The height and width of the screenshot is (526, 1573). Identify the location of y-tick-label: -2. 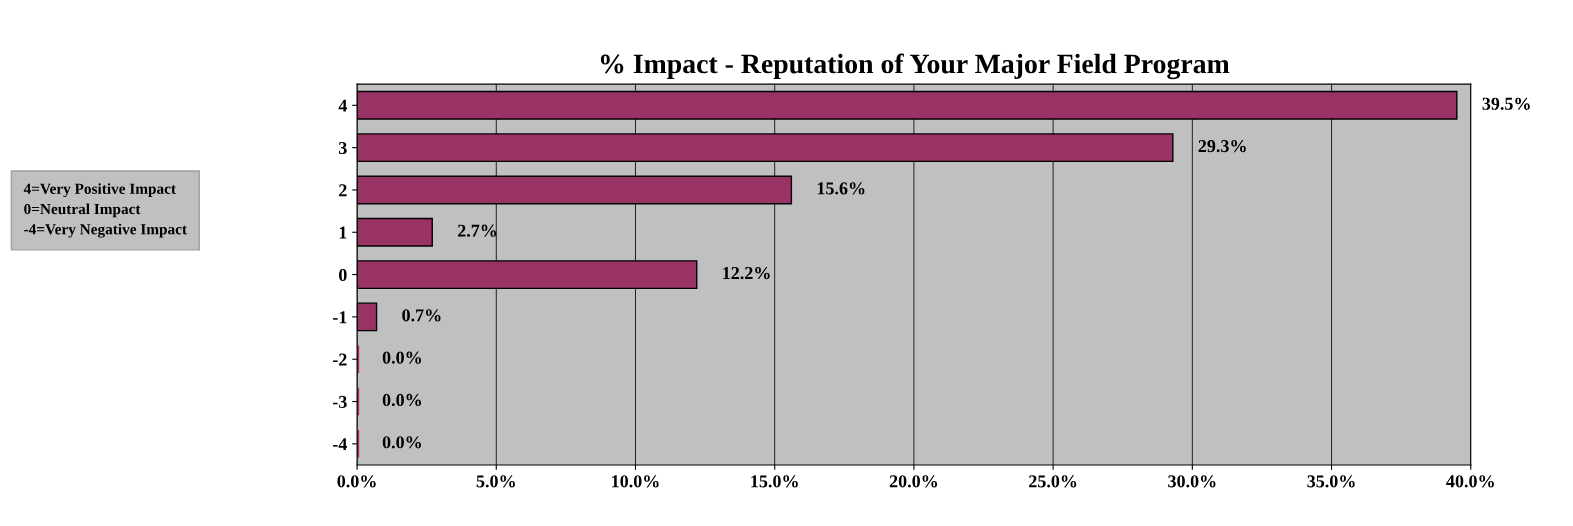
(339, 359).